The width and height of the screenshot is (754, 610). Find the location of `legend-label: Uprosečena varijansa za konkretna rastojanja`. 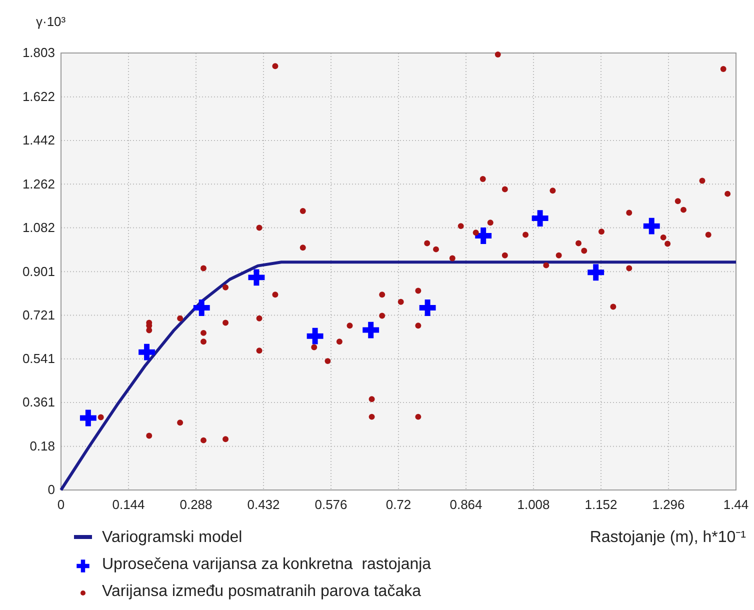

legend-label: Uprosečena varijansa za konkretna rastojanja is located at coordinates (267, 564).